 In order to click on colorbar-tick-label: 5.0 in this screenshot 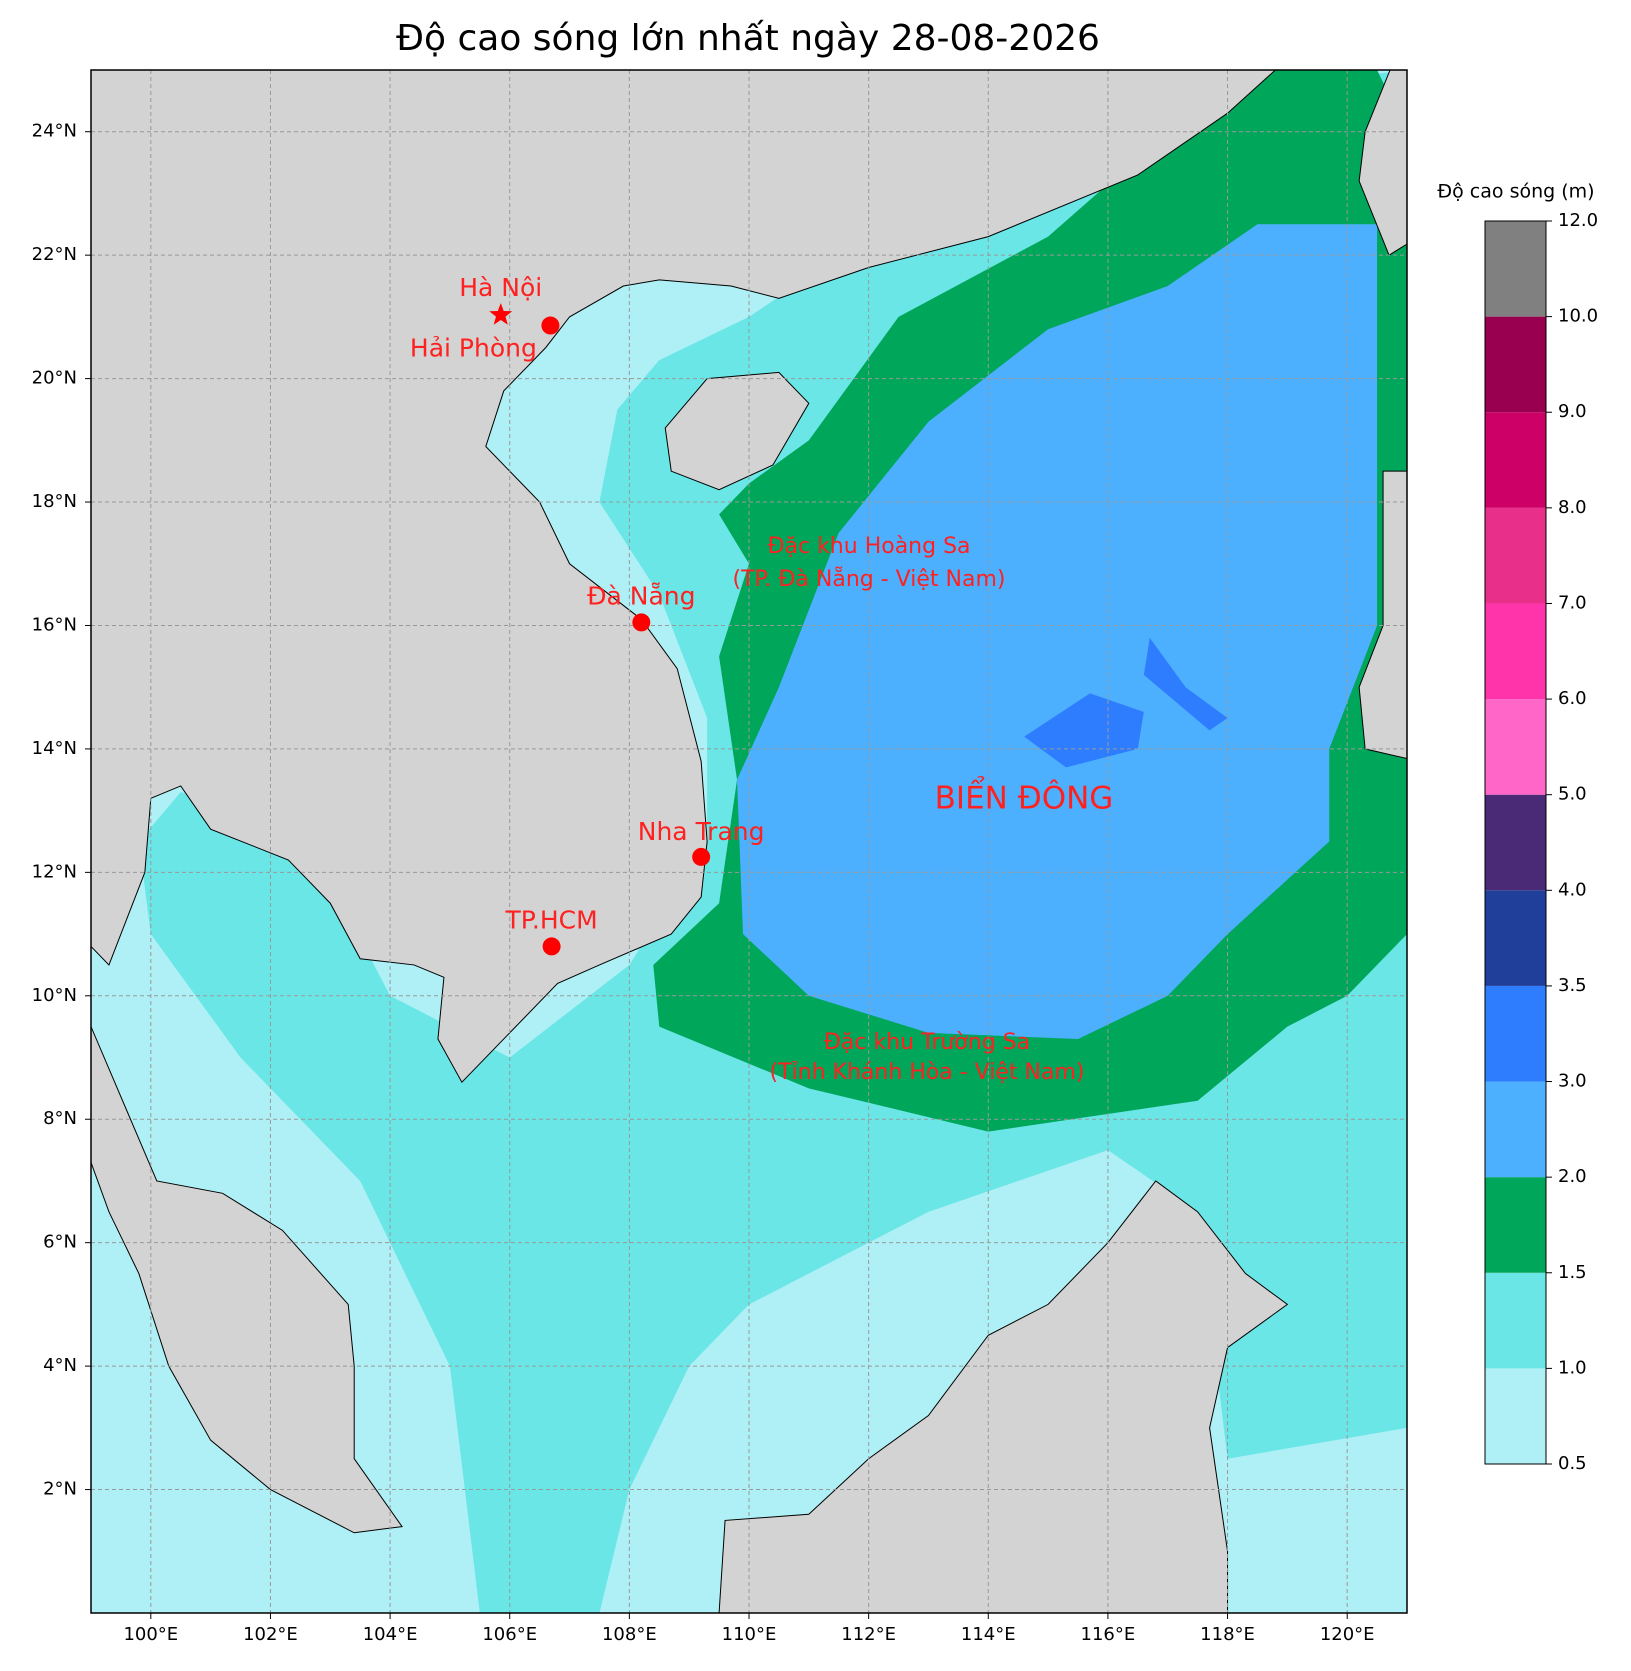, I will do `click(1572, 794)`.